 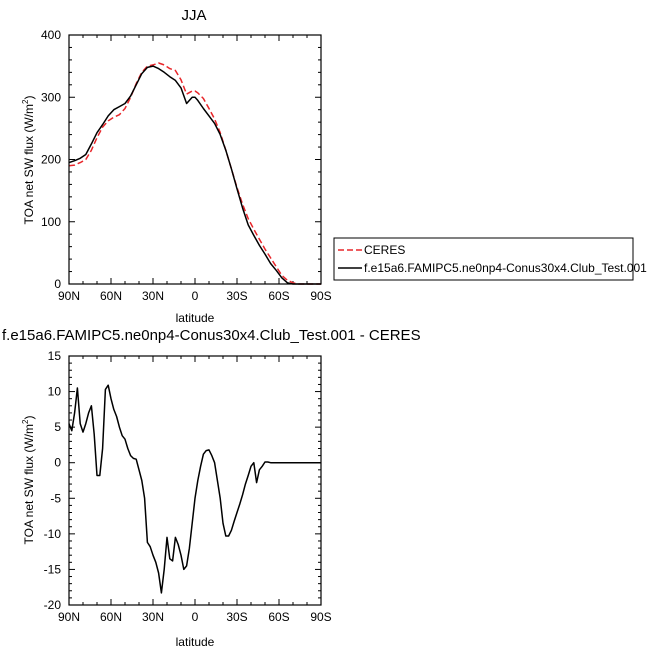 What do you see at coordinates (53, 569) in the screenshot?
I see `y-tick-label: -15` at bounding box center [53, 569].